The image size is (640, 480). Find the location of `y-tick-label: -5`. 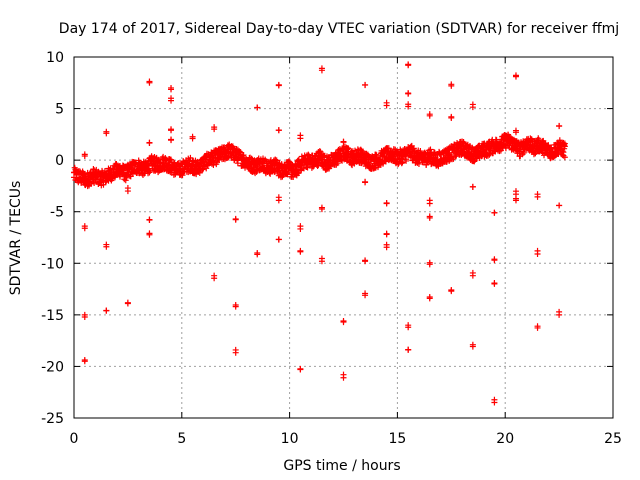

y-tick-label: -5 is located at coordinates (57, 213).